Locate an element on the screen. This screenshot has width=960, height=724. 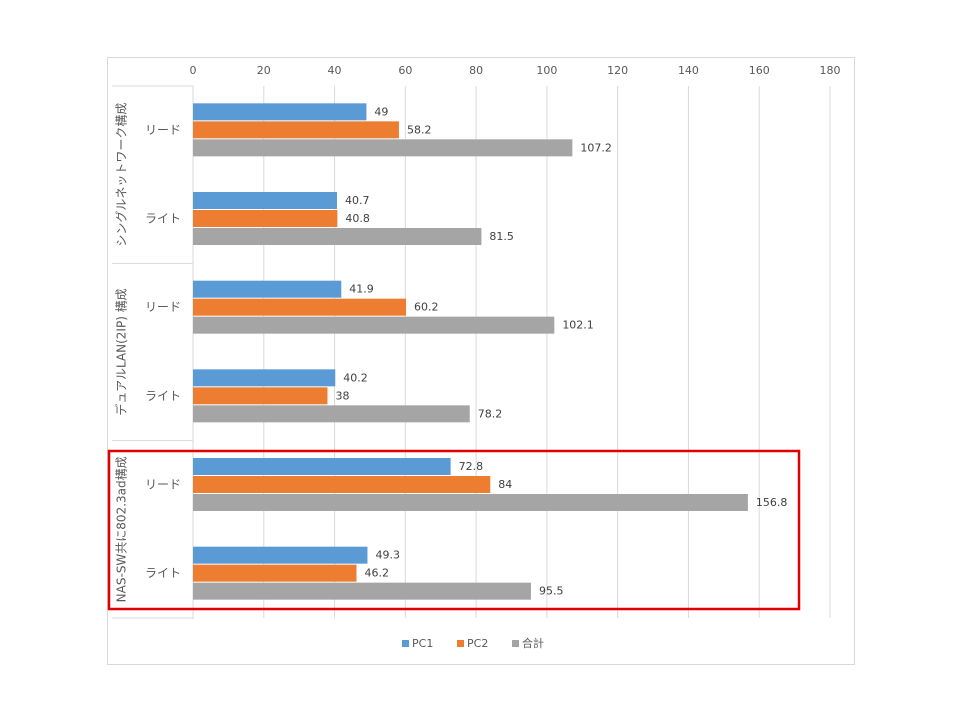
data-label: 107.2 is located at coordinates (596, 147).